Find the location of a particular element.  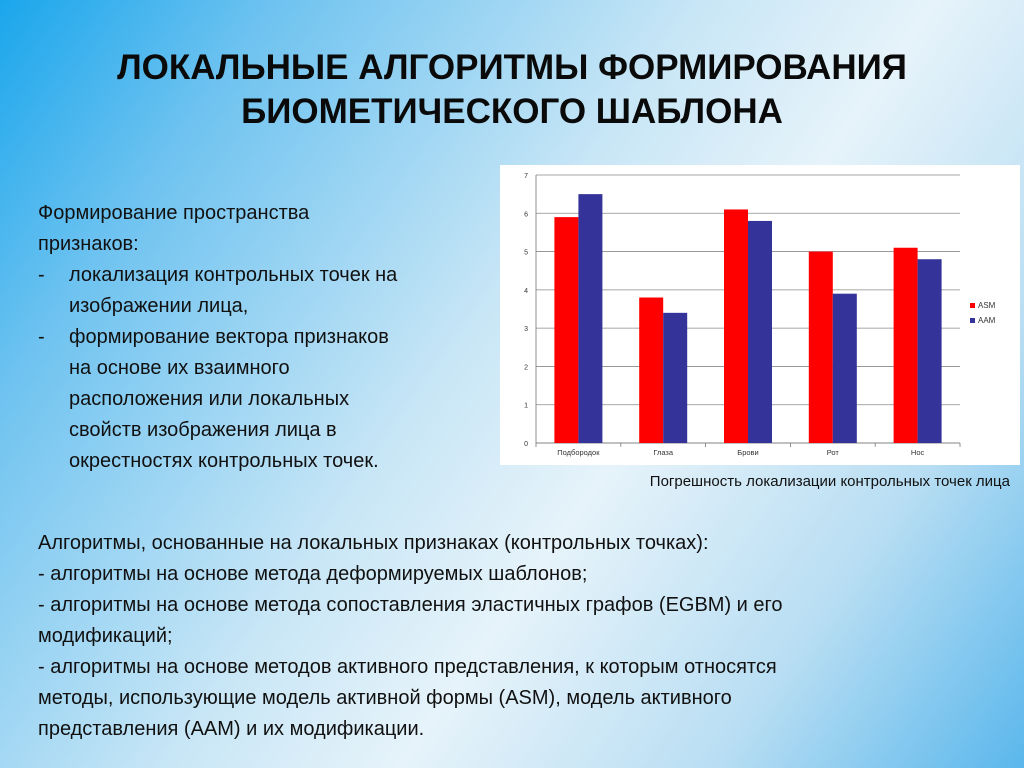

feature-space-heading-line-2: признаков: is located at coordinates (88, 244).